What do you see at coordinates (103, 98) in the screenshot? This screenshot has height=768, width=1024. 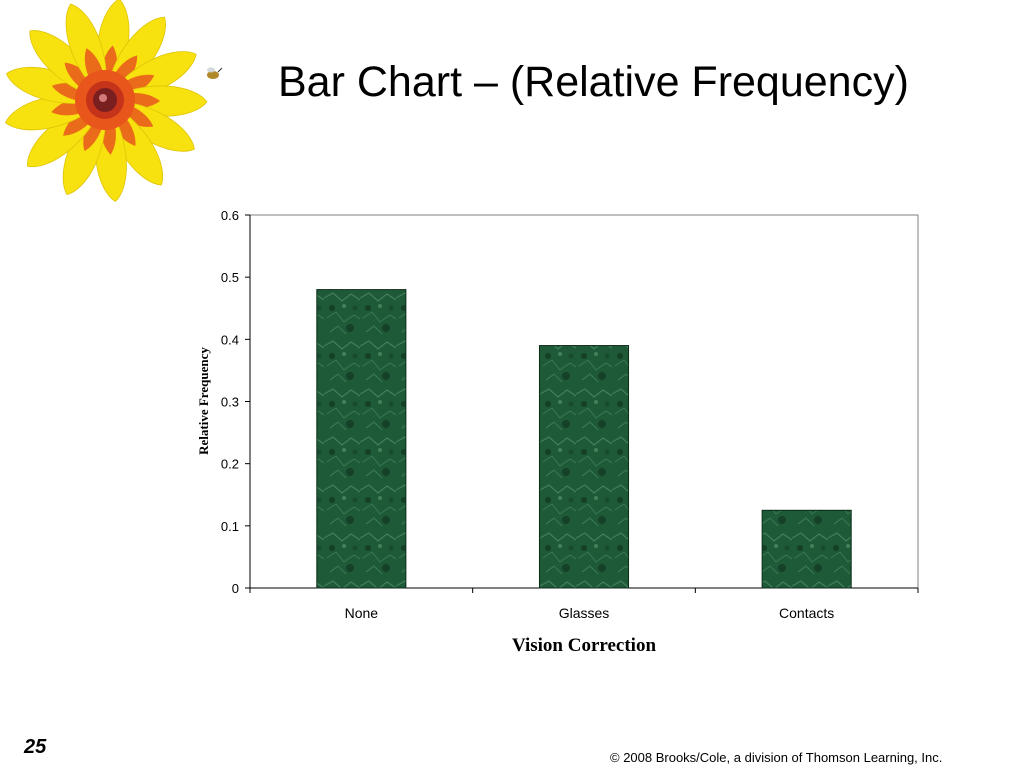 I see `flower-highlight-icon` at bounding box center [103, 98].